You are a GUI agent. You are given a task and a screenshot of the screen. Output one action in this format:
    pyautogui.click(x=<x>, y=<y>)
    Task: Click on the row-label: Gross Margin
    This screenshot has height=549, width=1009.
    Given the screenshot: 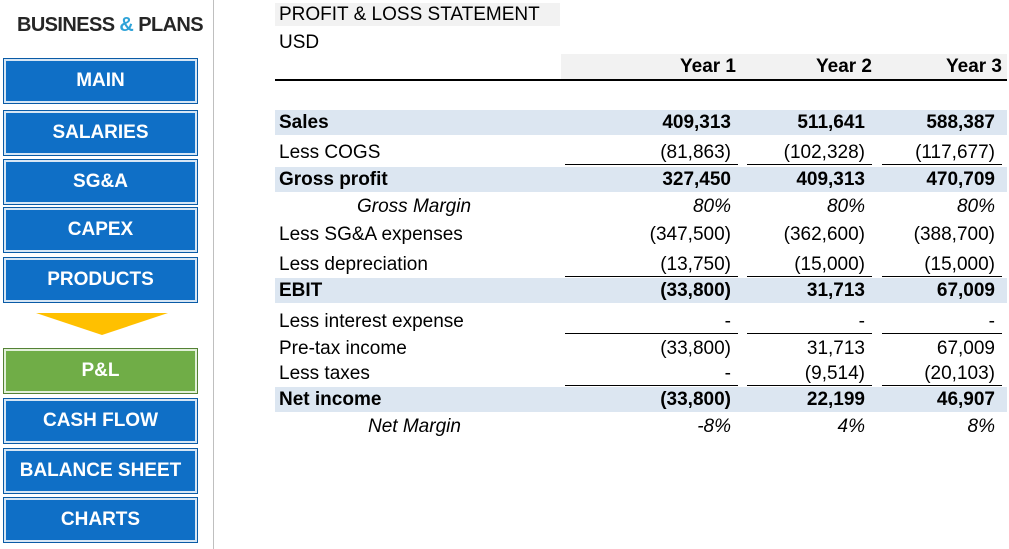 What is the action you would take?
    pyautogui.click(x=414, y=206)
    